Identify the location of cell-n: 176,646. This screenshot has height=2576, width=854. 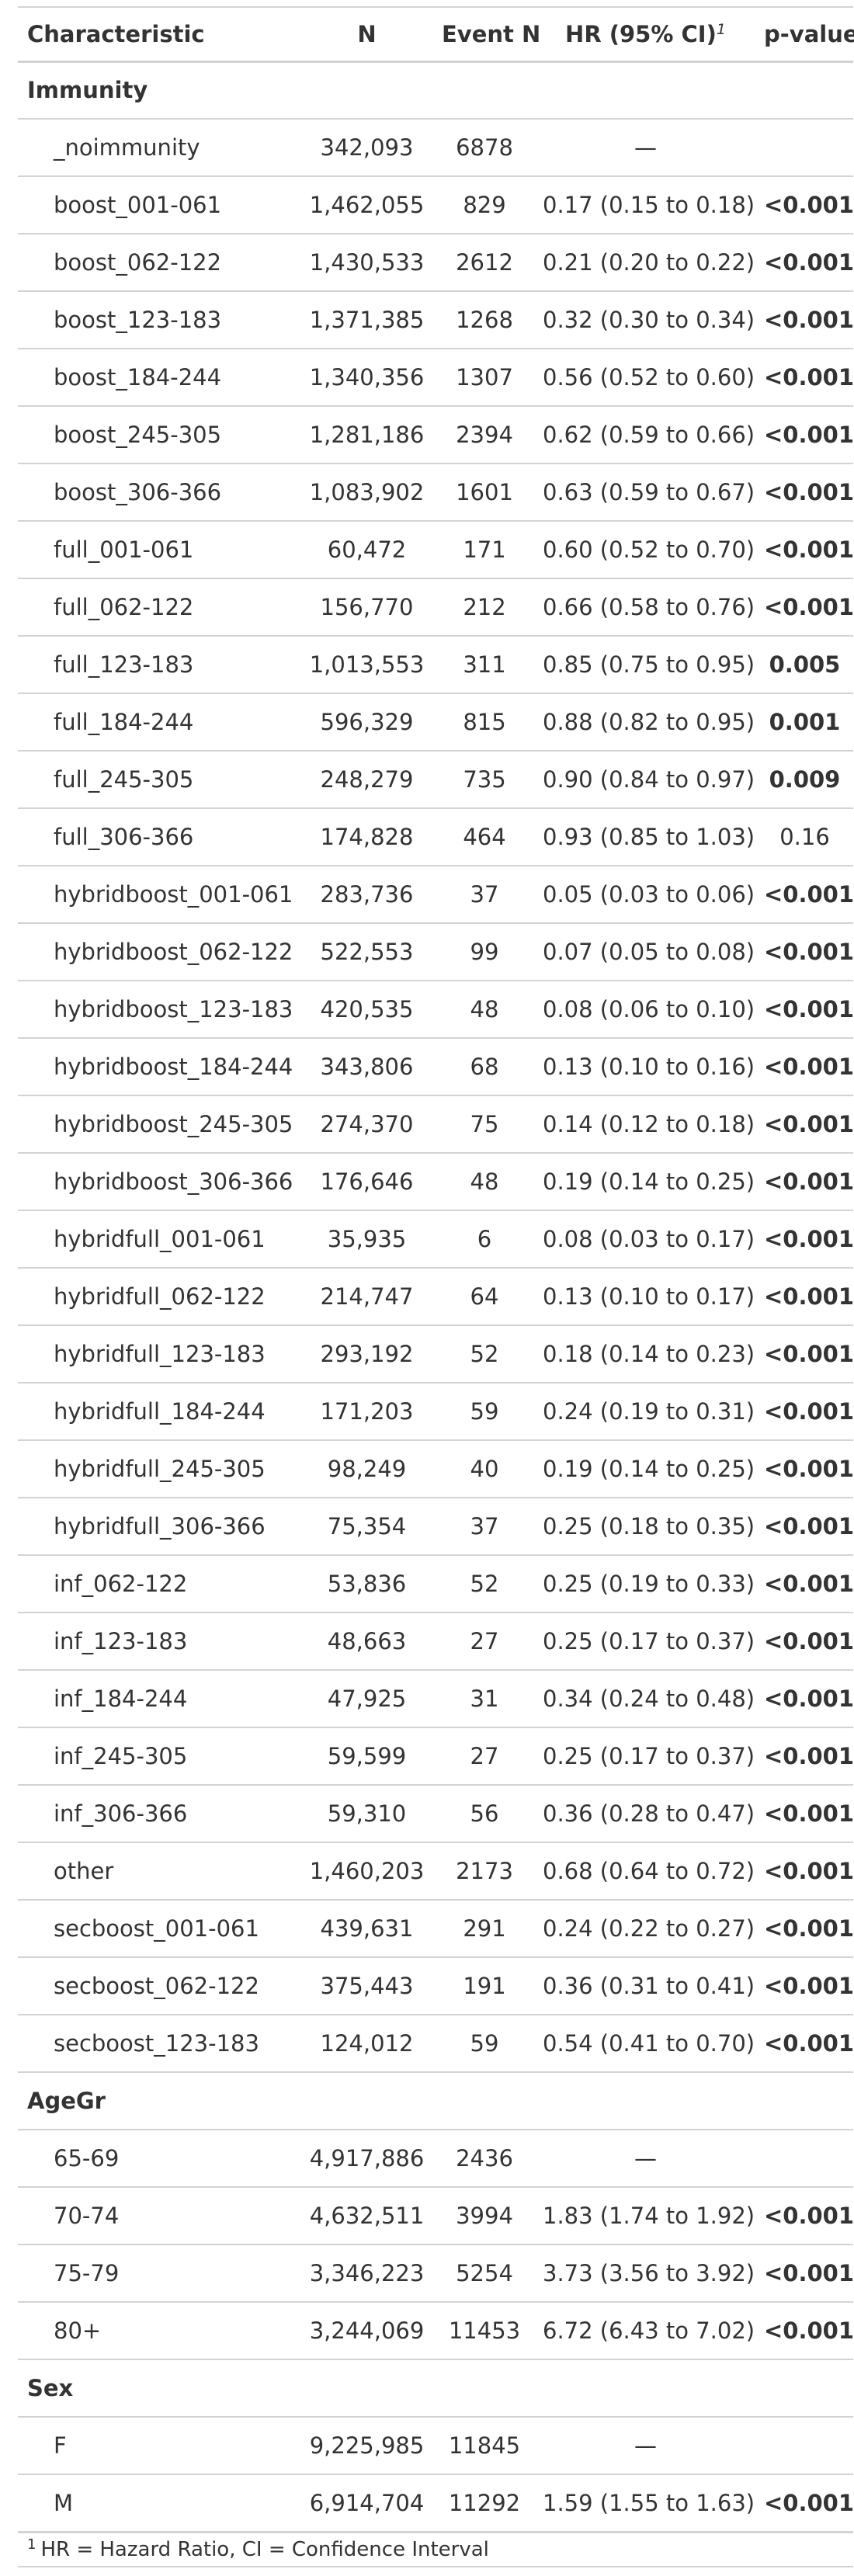
(367, 1182).